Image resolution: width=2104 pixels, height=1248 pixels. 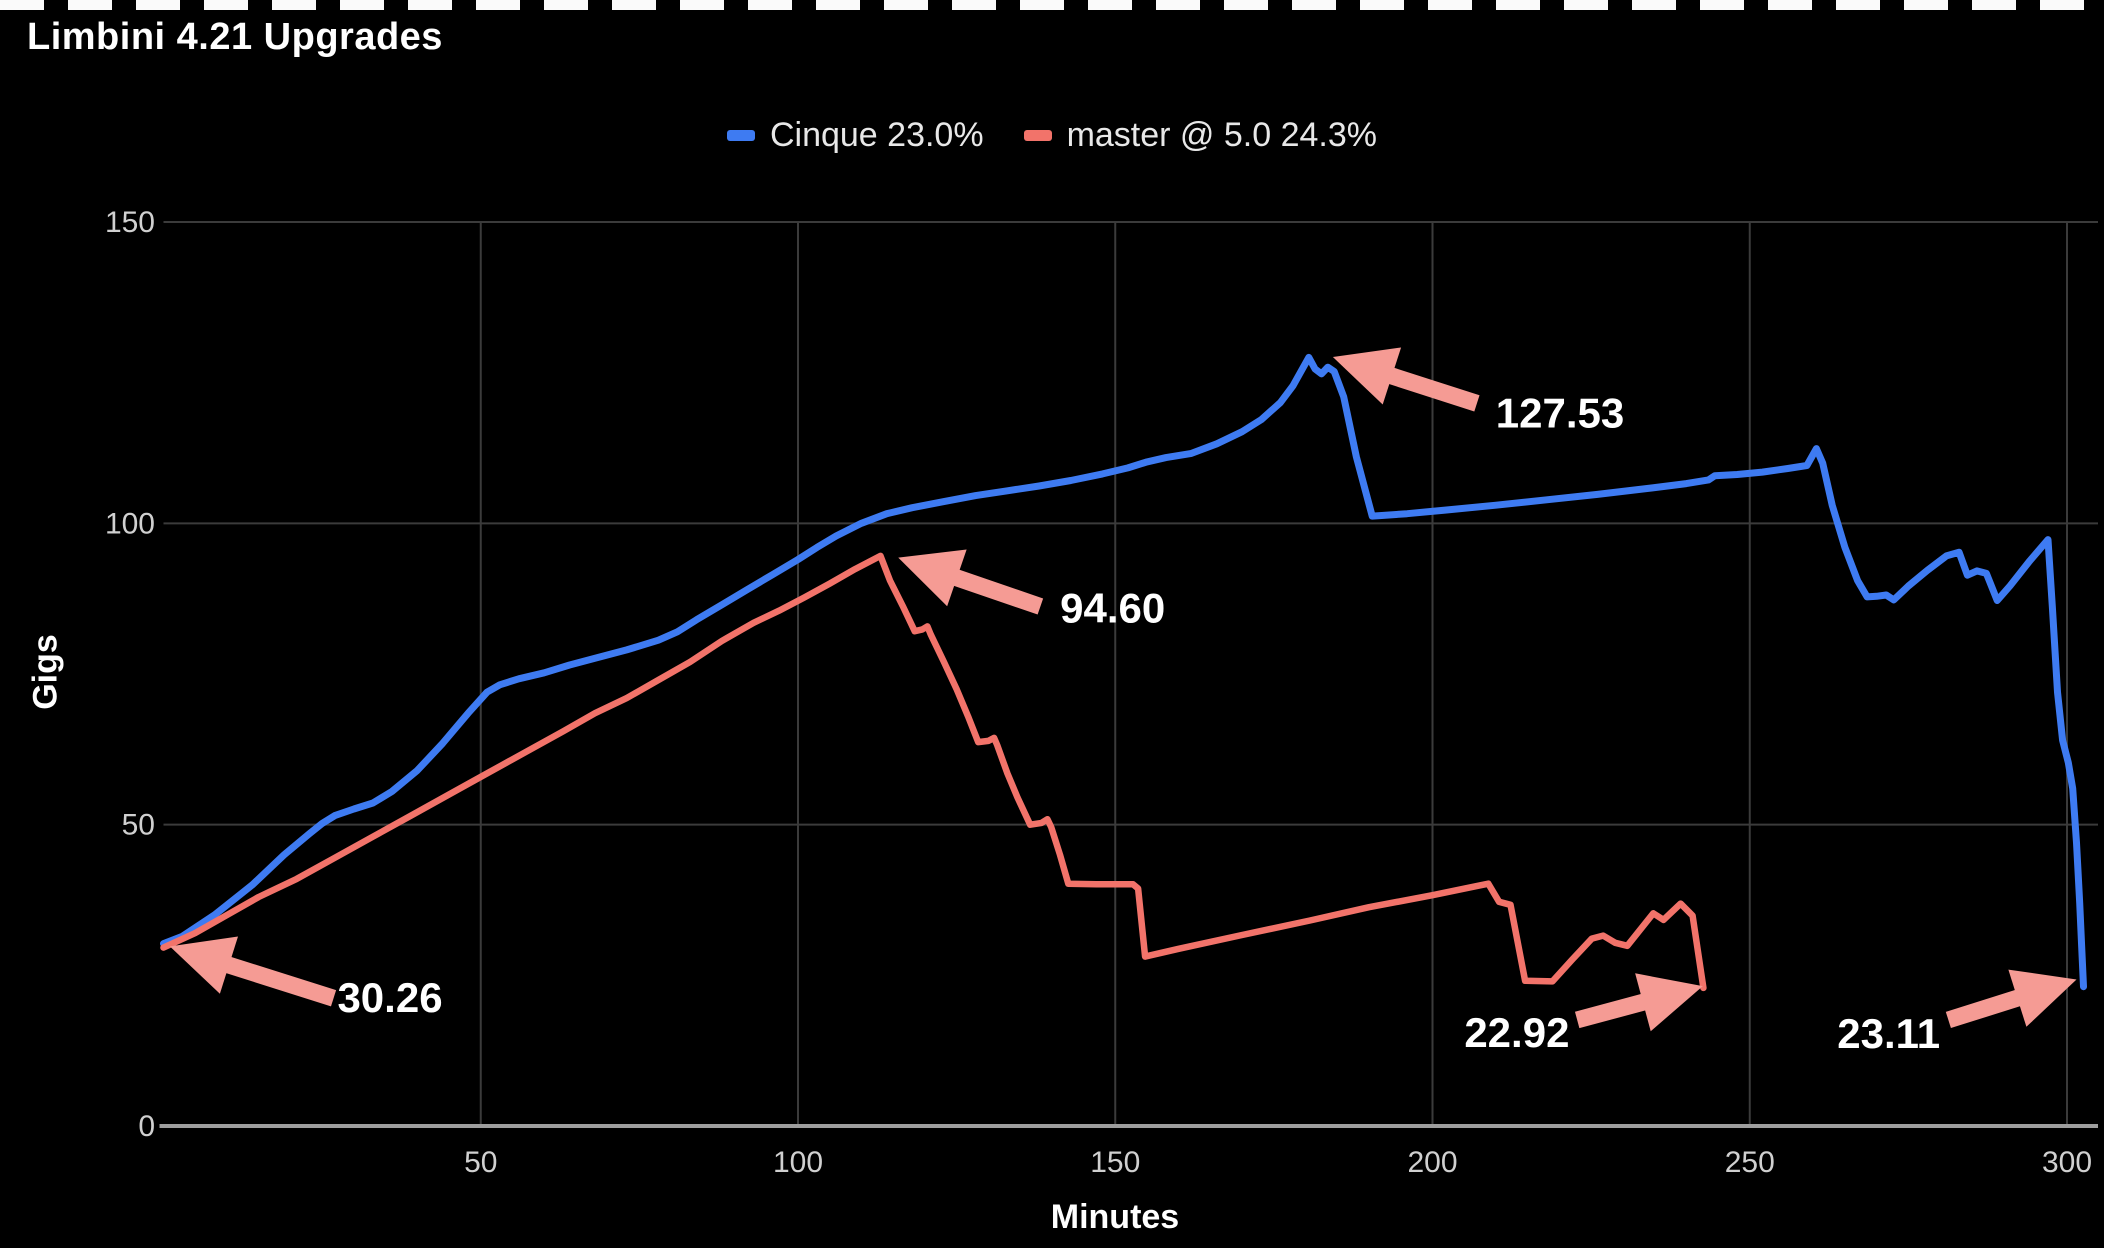 I want to click on x-tick-150: 150, so click(x=1115, y=1162).